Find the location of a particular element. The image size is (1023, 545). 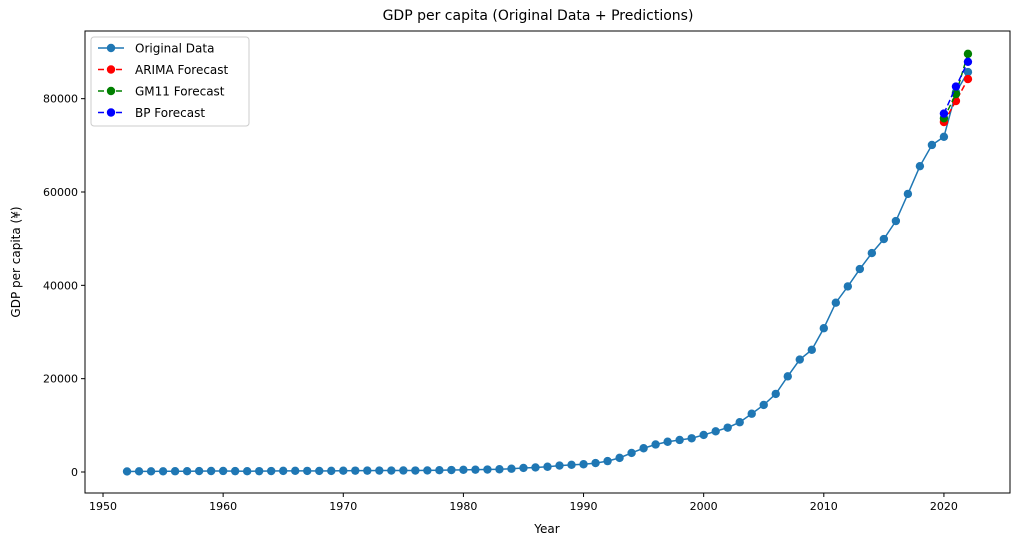

x-tick-label: 1990 is located at coordinates (584, 506).